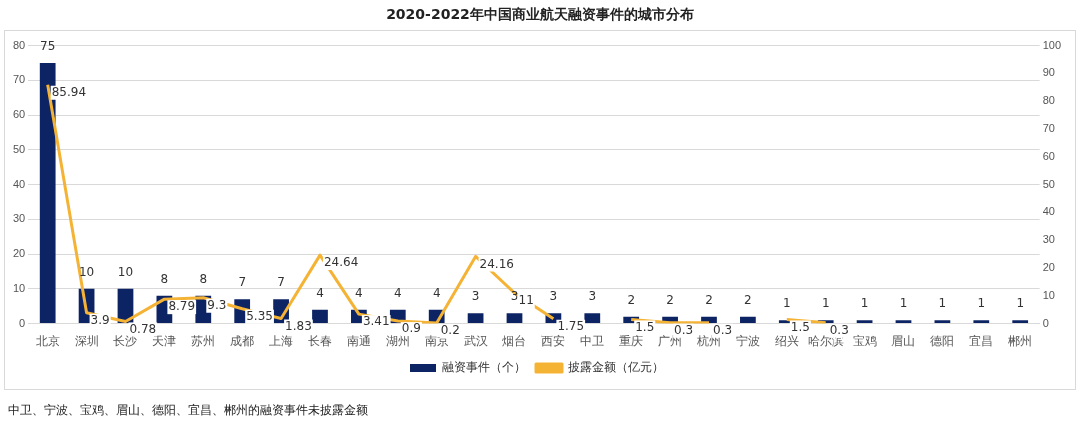 Image resolution: width=1080 pixels, height=424 pixels. Describe the element at coordinates (298, 325) in the screenshot. I see `data-label: 1.83` at that location.